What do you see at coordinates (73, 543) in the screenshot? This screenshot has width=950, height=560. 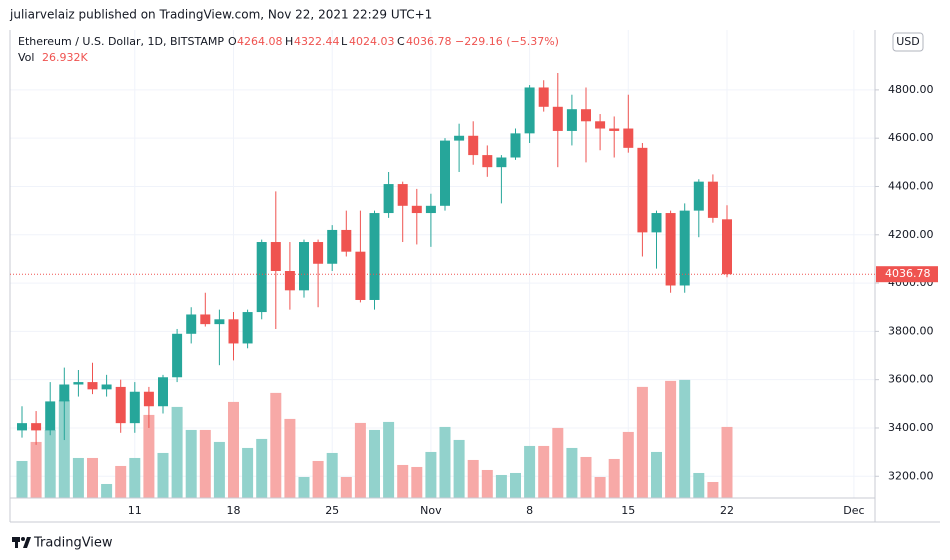 I see `footer-brand: TradingView` at bounding box center [73, 543].